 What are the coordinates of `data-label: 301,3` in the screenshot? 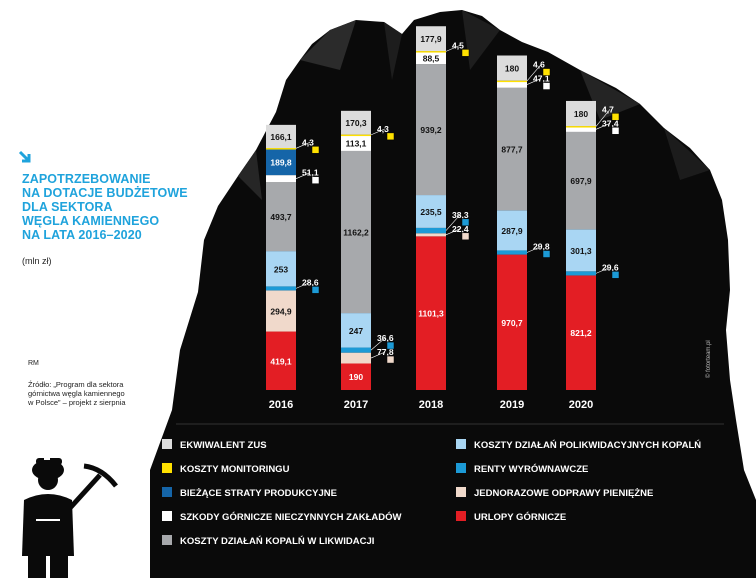 It's located at (581, 251).